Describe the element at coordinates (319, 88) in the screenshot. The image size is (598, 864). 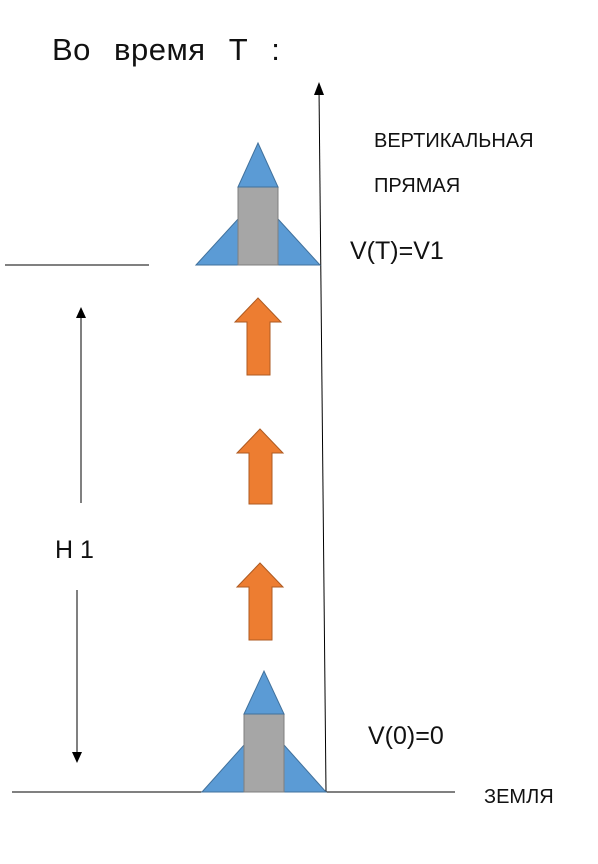
I see `vertical-axis-arrowhead` at that location.